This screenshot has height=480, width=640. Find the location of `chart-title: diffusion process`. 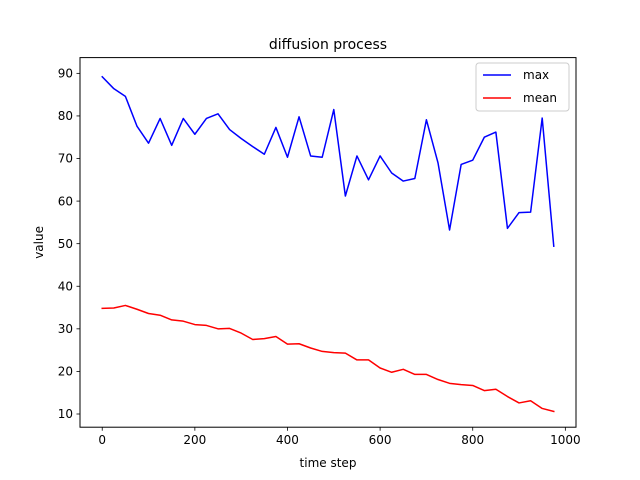

chart-title: diffusion process is located at coordinates (328, 45).